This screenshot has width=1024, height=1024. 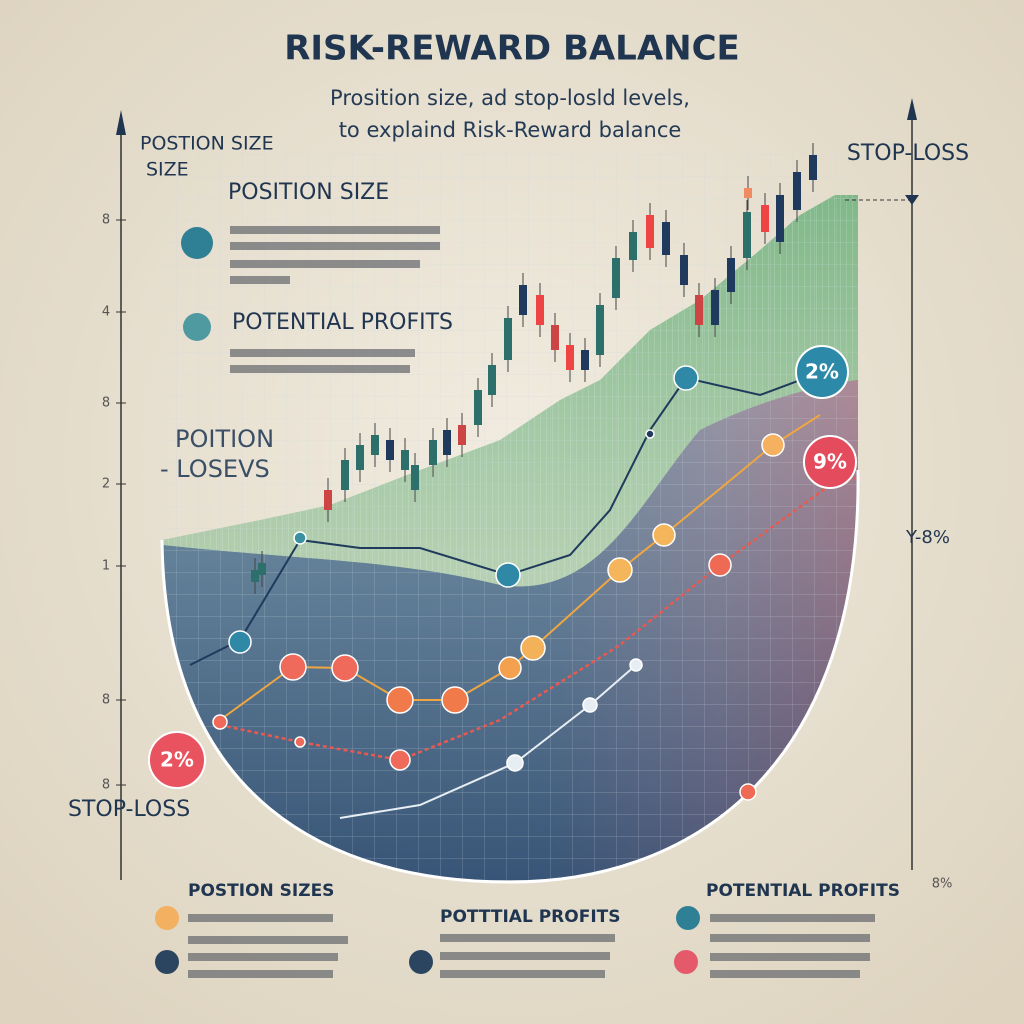 What do you see at coordinates (927, 537) in the screenshot?
I see `right-label: Y-8%` at bounding box center [927, 537].